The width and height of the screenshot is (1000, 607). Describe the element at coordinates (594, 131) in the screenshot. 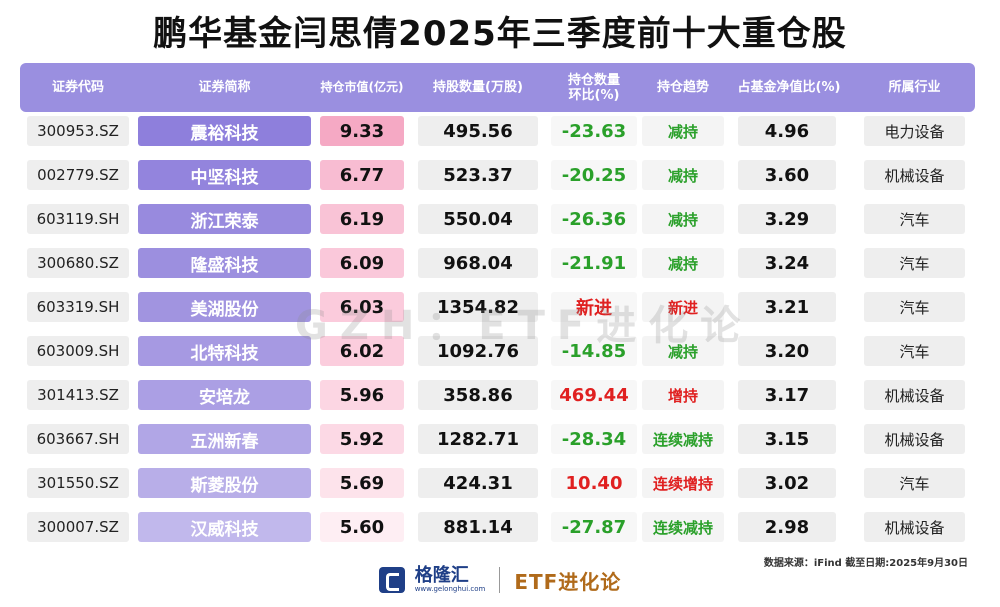

I see `qoq-change: -23.63` at that location.